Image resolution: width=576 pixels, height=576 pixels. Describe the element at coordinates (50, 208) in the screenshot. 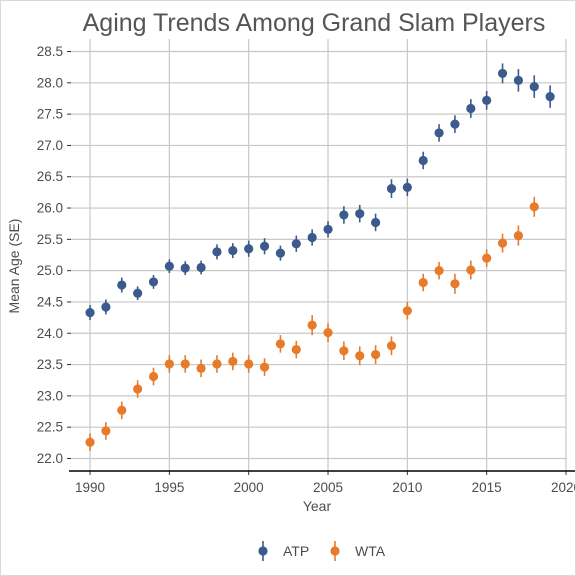

I see `y-tick-label: 26.0` at that location.